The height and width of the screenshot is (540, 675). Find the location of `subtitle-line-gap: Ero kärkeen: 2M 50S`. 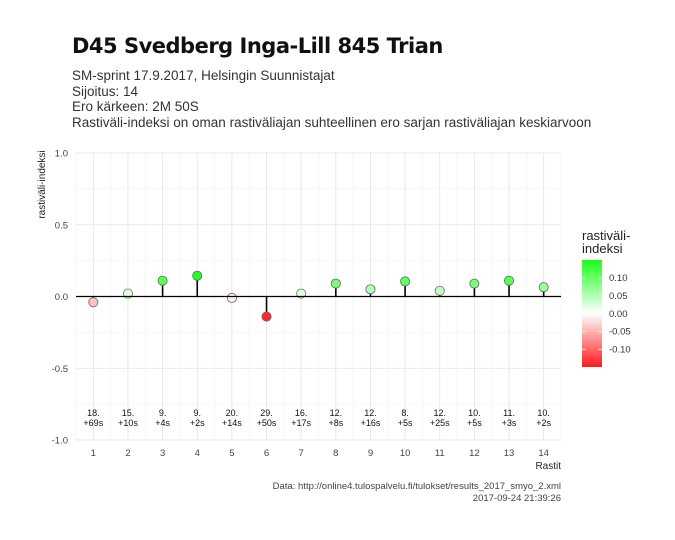

subtitle-line-gap: Ero kärkeen: 2M 50S is located at coordinates (135, 106).